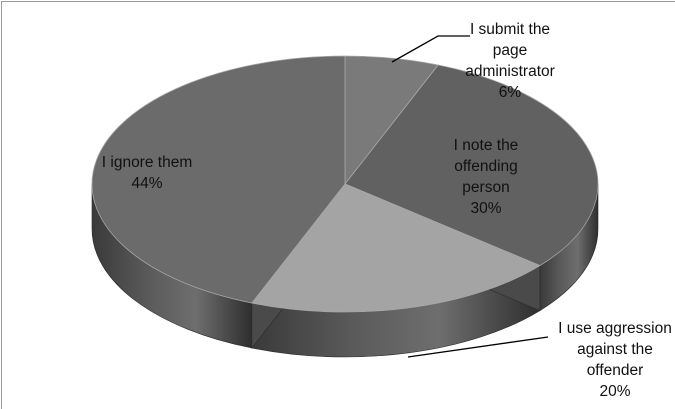 The image size is (675, 409). What do you see at coordinates (396, 248) in the screenshot?
I see `slice-i-use-aggression-against-the-offender` at bounding box center [396, 248].